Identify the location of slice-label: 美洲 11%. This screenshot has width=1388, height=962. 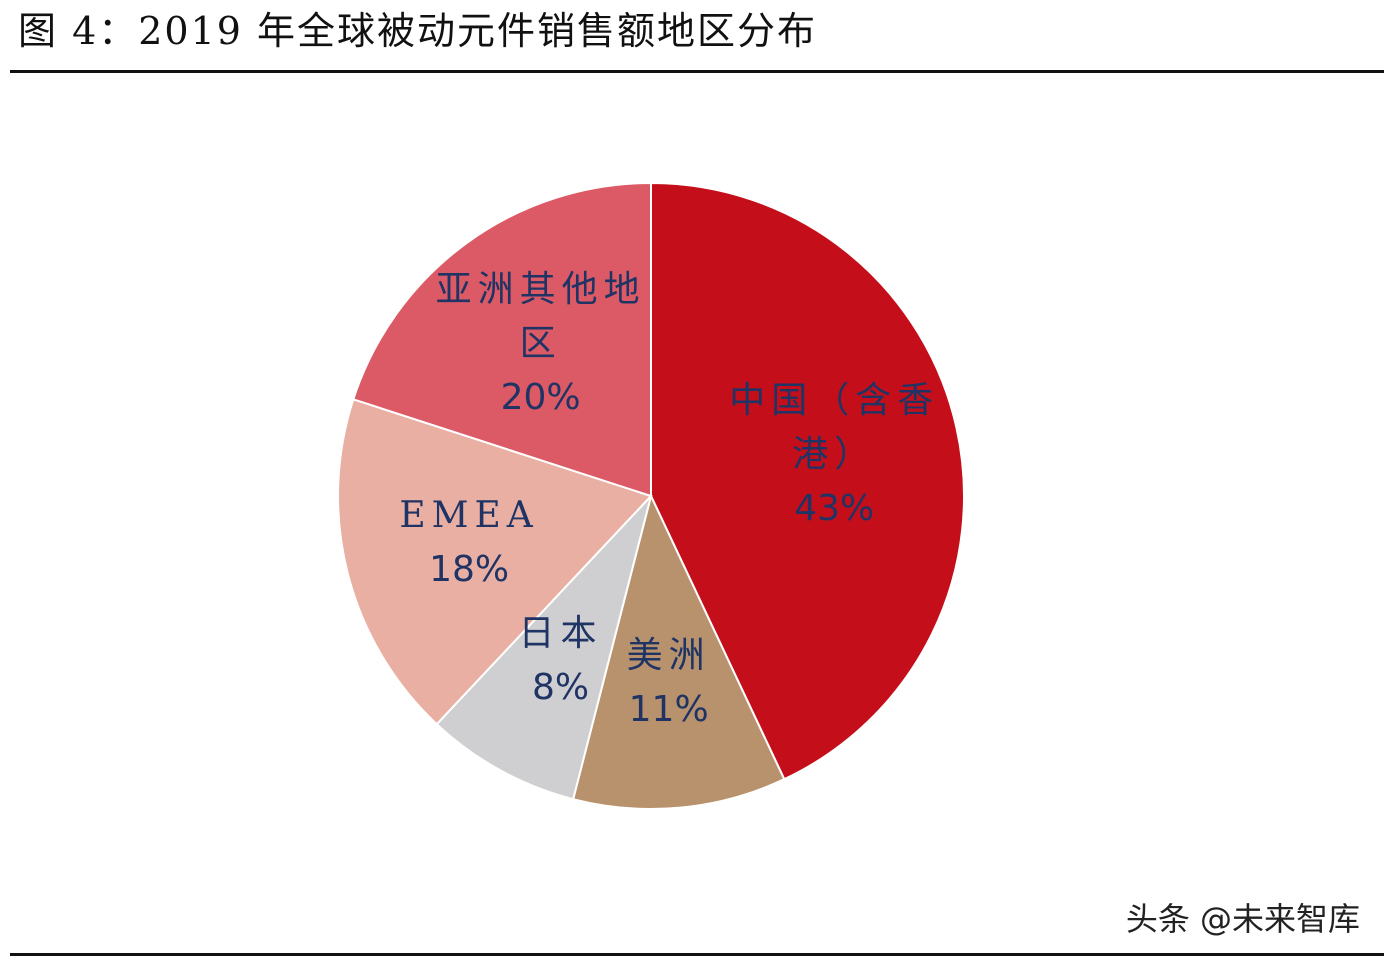
(669, 683).